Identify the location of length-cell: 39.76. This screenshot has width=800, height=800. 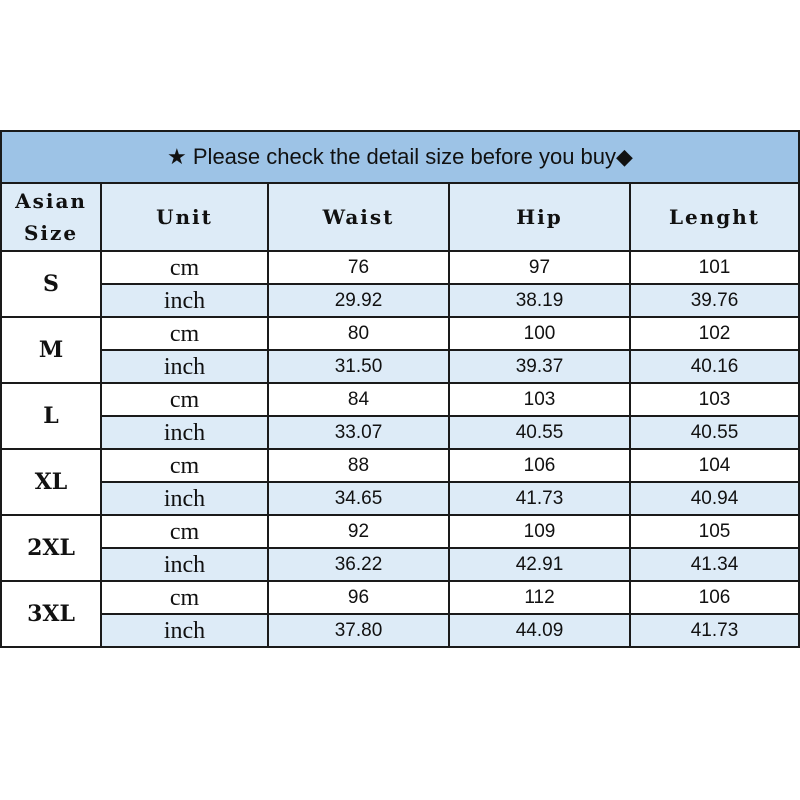
(714, 300).